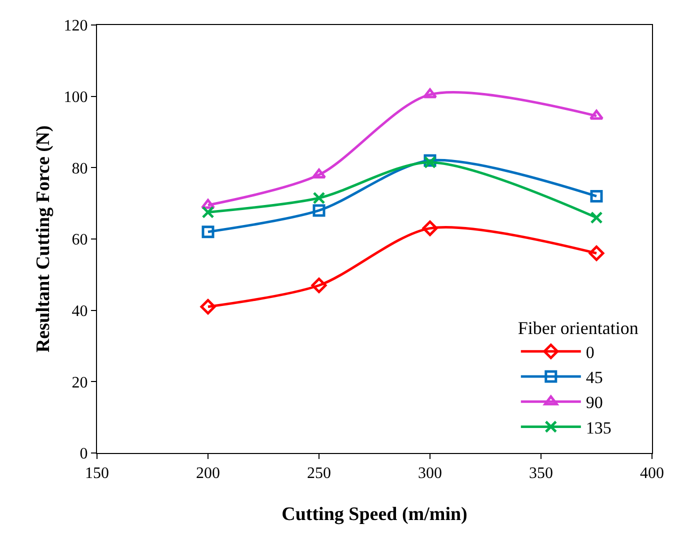 The width and height of the screenshot is (677, 533). I want to click on x-axis-title: Cutting Speed (m/min), so click(375, 514).